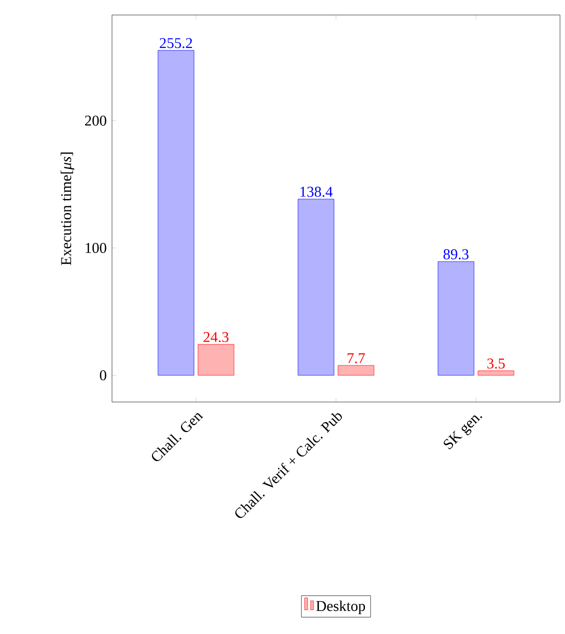 The image size is (565, 634). What do you see at coordinates (176, 43) in the screenshot?
I see `data-label: 255.2` at bounding box center [176, 43].